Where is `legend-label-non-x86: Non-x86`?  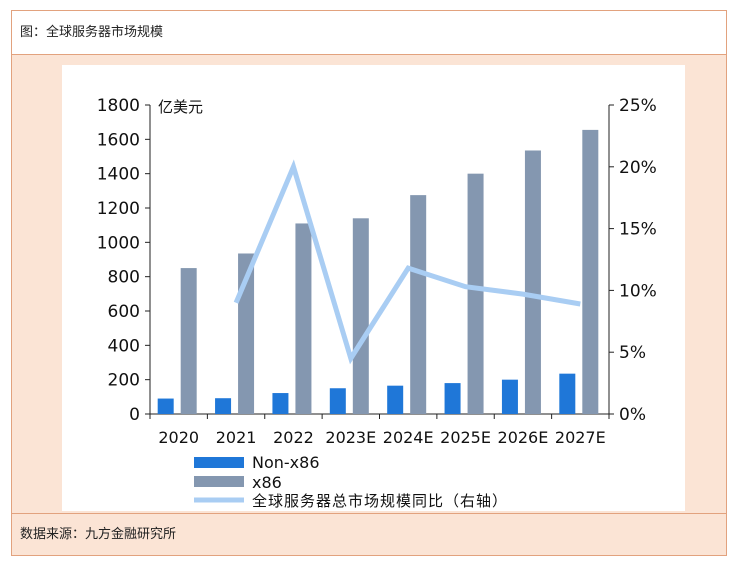
legend-label-non-x86: Non-x86 is located at coordinates (286, 462).